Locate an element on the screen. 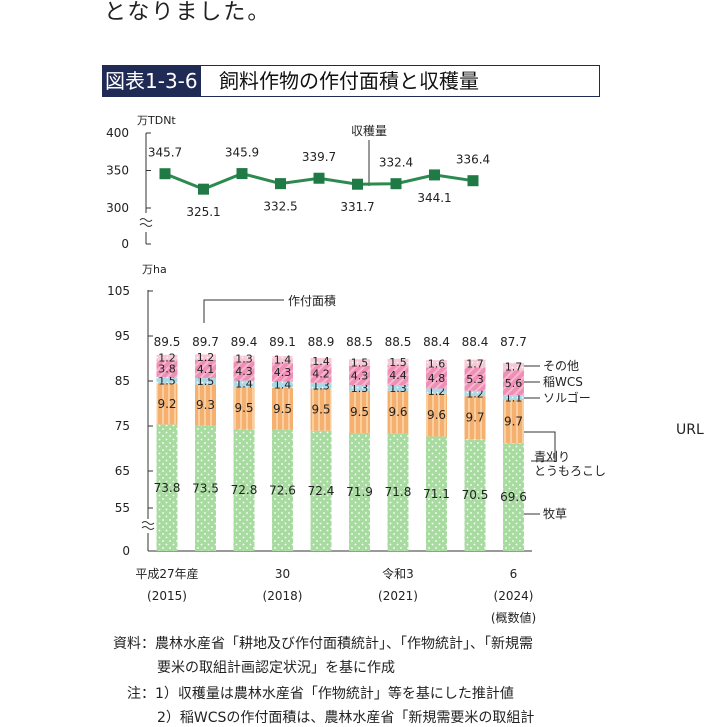  bar-value-label: 5.6 is located at coordinates (514, 383).